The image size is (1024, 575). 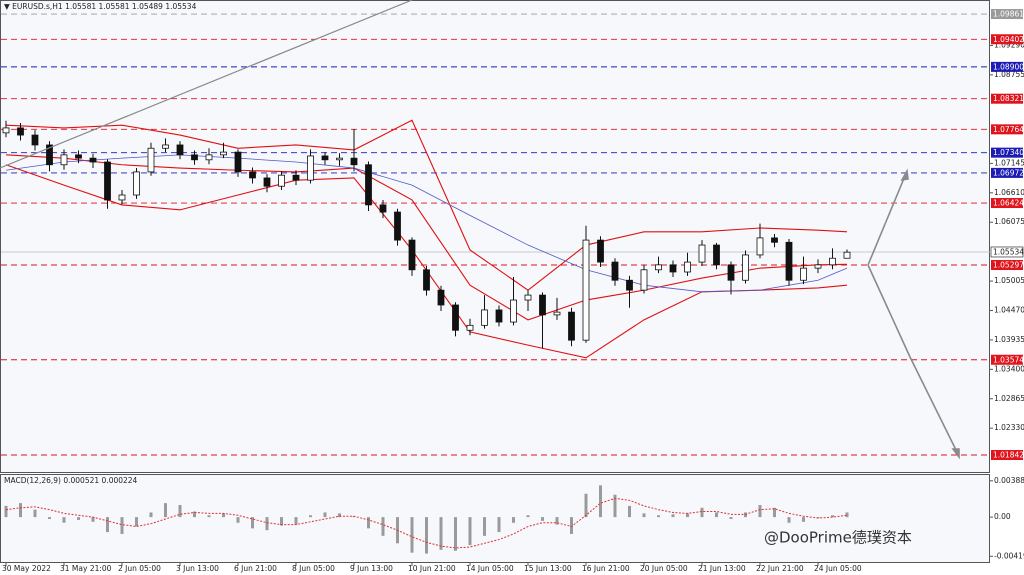 I want to click on x-tick-label: 16 Jun 21:00, so click(x=606, y=568).